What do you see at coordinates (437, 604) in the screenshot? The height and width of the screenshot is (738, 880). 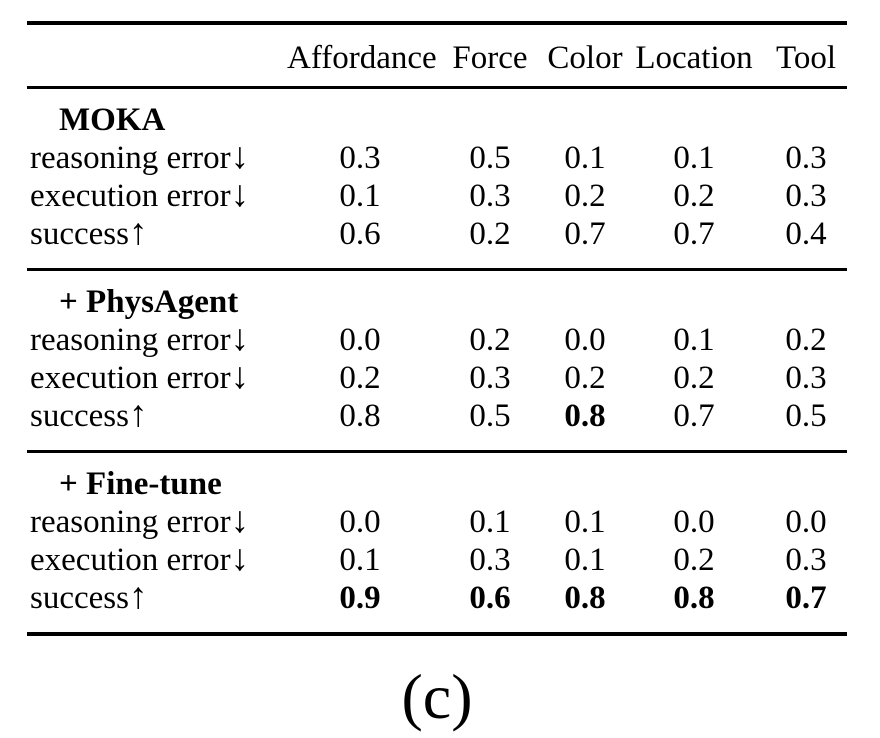 I see `table-row: success↑ 0.9 0.6 0.8 0.8 0.7` at bounding box center [437, 604].